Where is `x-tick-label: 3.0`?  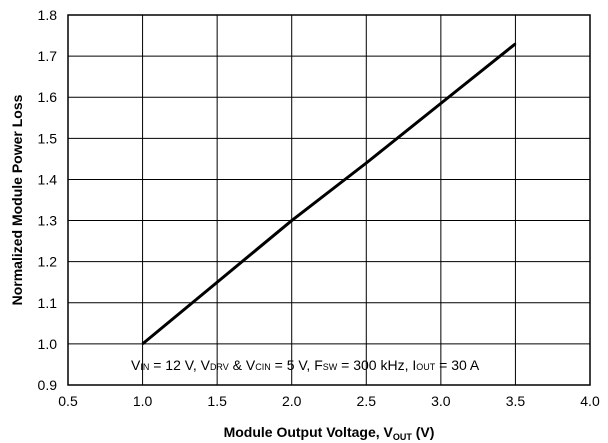
x-tick-label: 3.0 is located at coordinates (441, 401).